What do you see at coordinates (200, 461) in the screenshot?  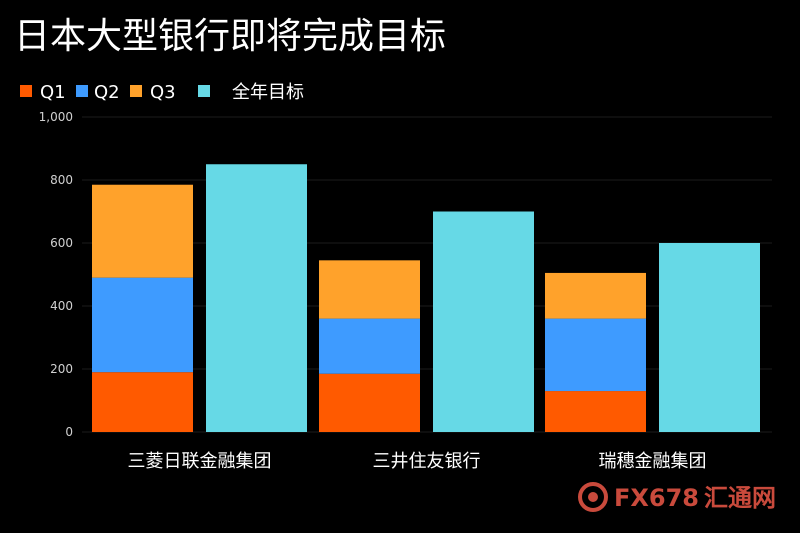 I see `category-label: 三菱日联金融集团` at bounding box center [200, 461].